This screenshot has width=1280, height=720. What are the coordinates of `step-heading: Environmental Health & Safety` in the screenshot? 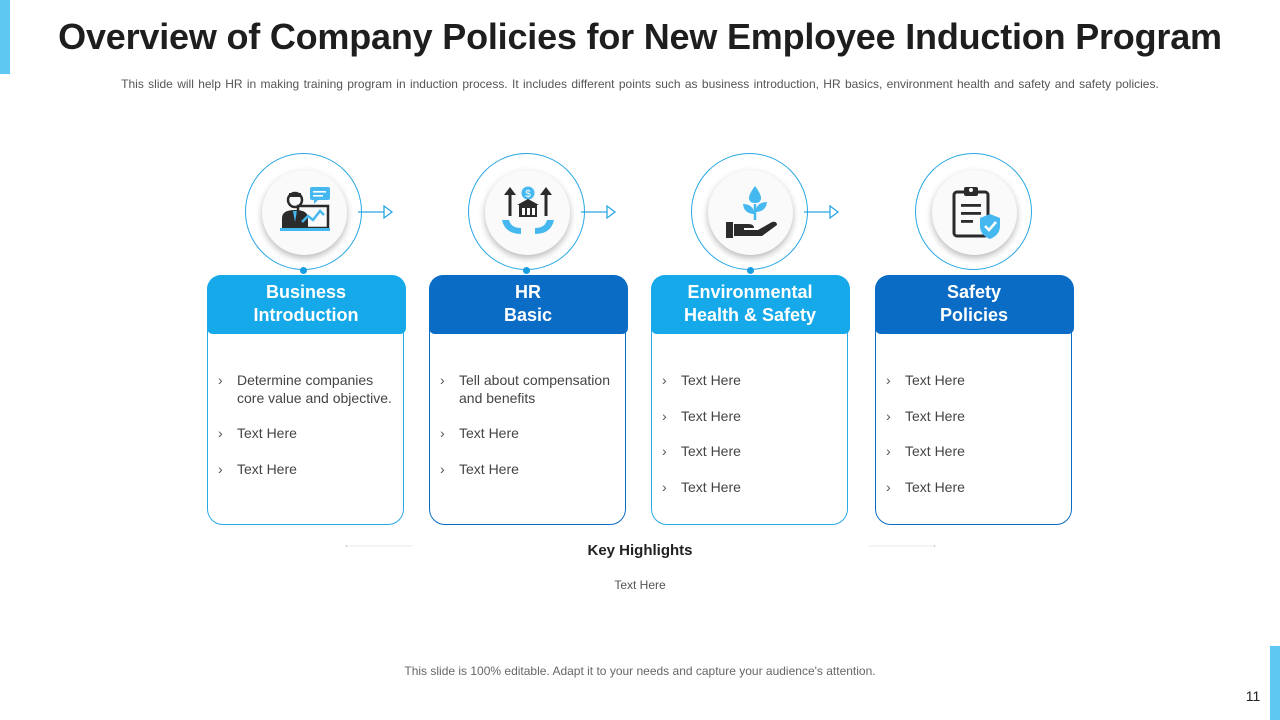 It's located at (750, 304).